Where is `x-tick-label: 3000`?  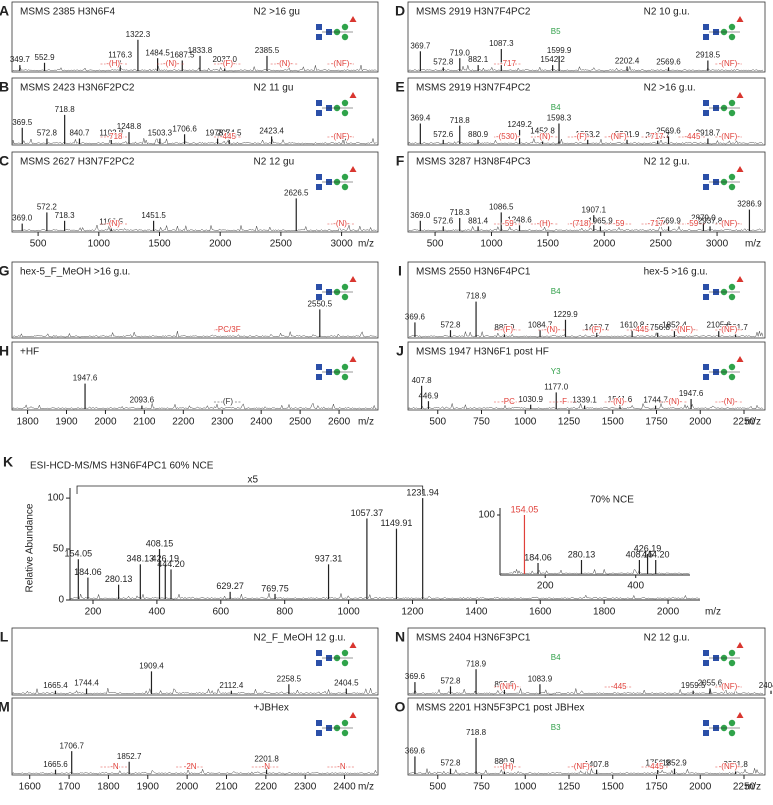 x-tick-label: 3000 is located at coordinates (717, 244).